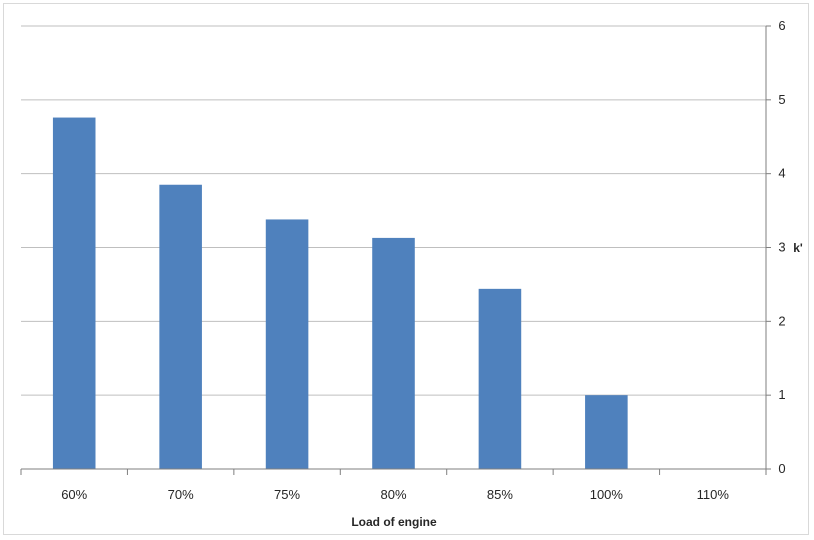 Image resolution: width=814 pixels, height=540 pixels. What do you see at coordinates (287, 494) in the screenshot?
I see `x-tick-label: 75%` at bounding box center [287, 494].